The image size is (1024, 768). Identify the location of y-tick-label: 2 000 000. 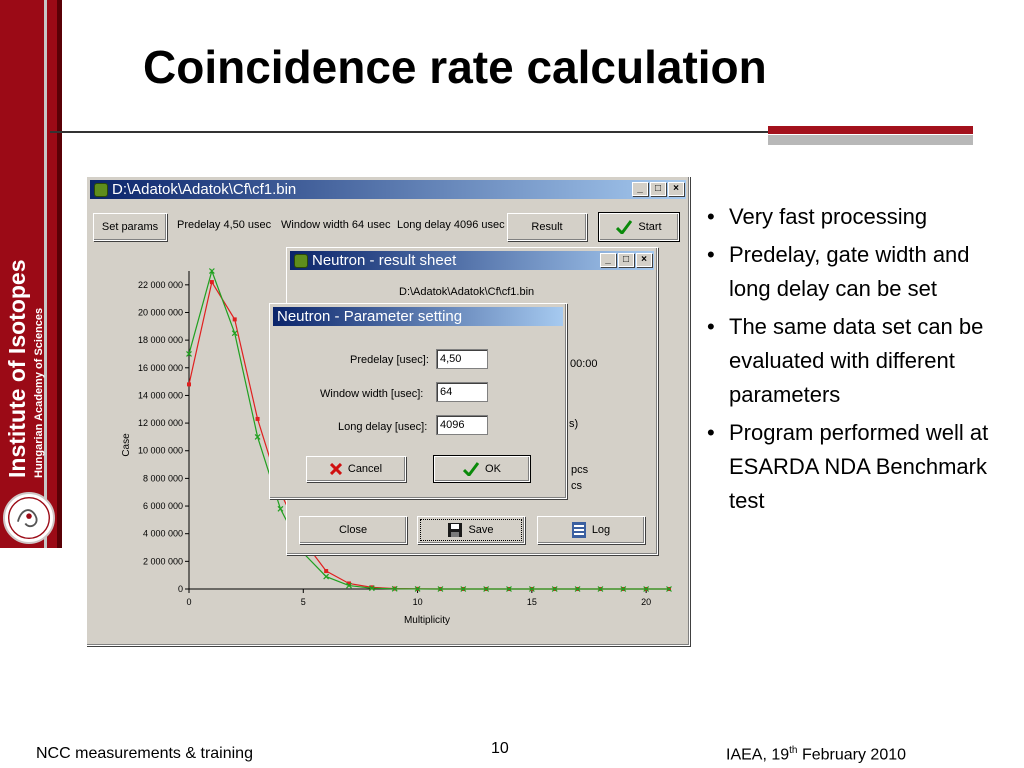
(163, 561).